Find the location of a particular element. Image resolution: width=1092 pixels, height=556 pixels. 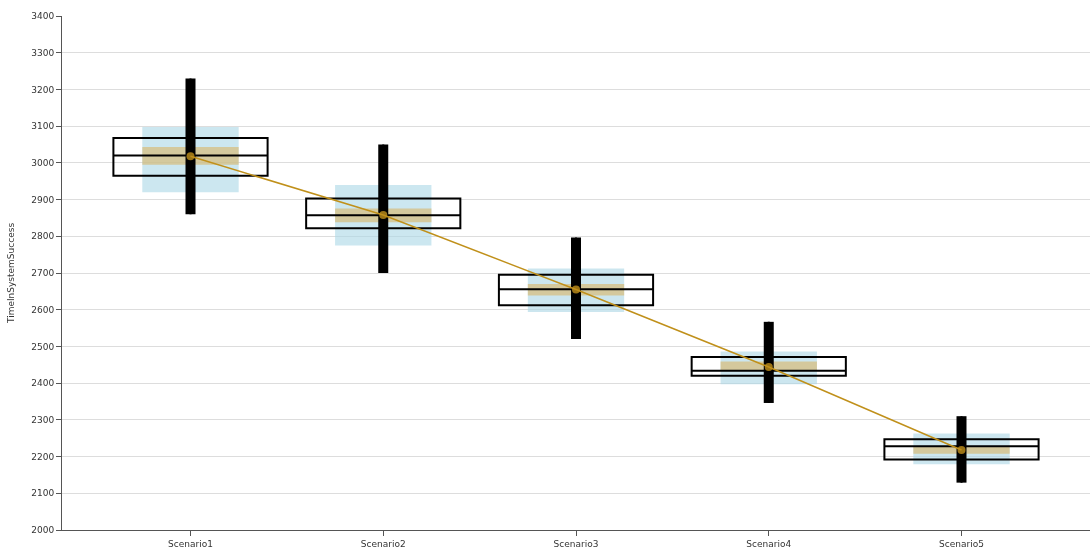

x-tick-label: Scenario4 is located at coordinates (769, 543).